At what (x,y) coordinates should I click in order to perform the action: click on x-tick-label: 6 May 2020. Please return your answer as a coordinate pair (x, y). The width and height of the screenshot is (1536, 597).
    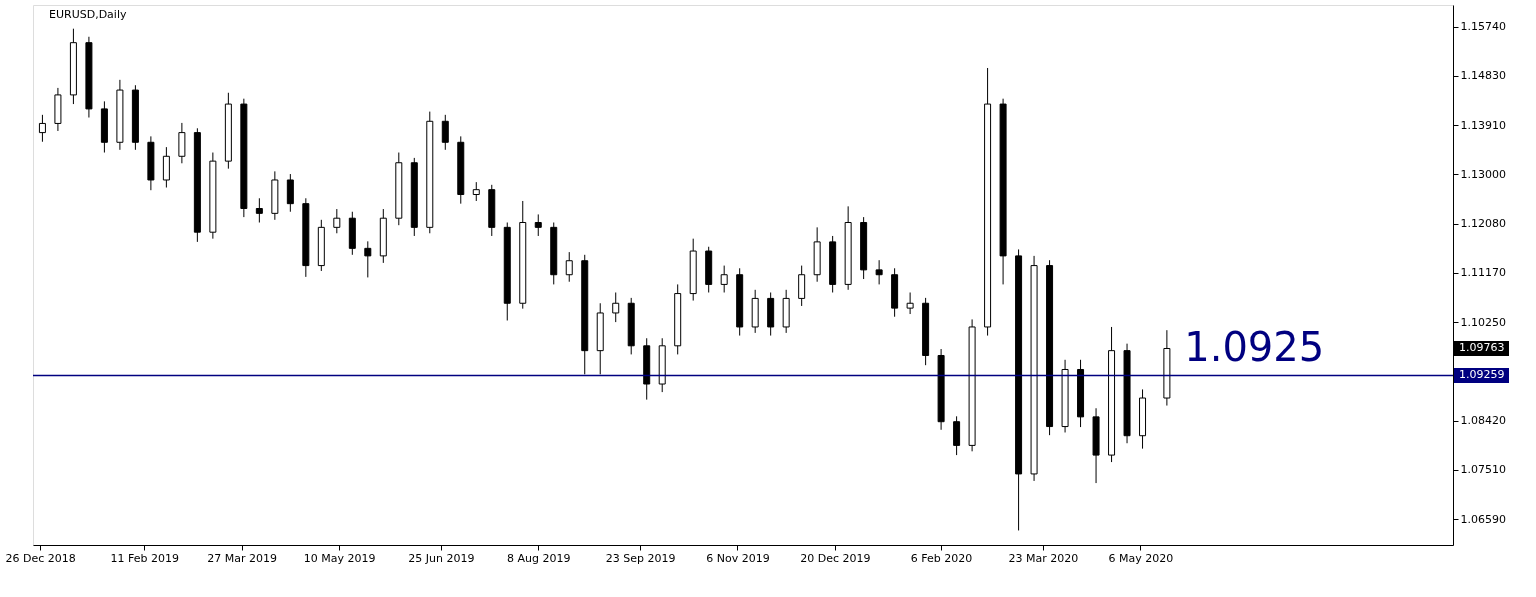
    Looking at the image, I should click on (1141, 558).